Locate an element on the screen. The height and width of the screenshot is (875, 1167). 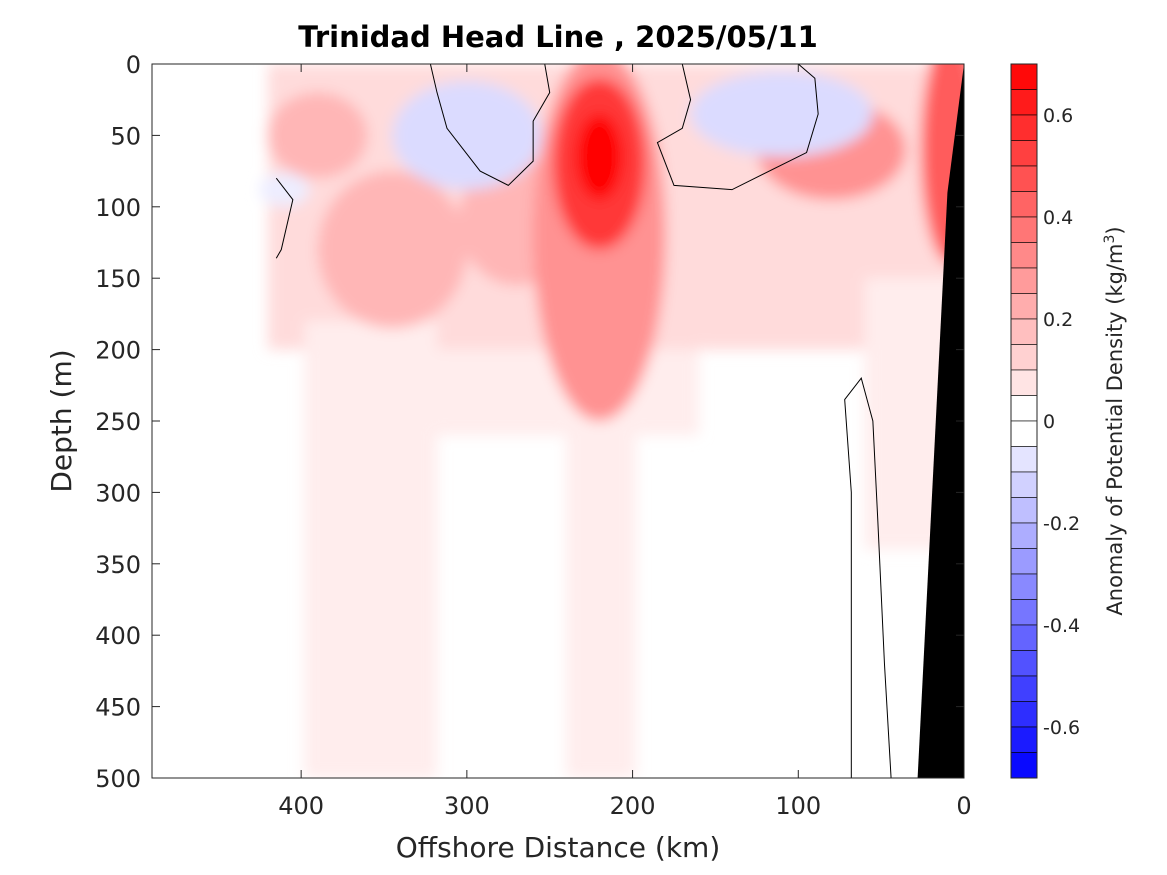
x-tick-label: 200 is located at coordinates (633, 806).